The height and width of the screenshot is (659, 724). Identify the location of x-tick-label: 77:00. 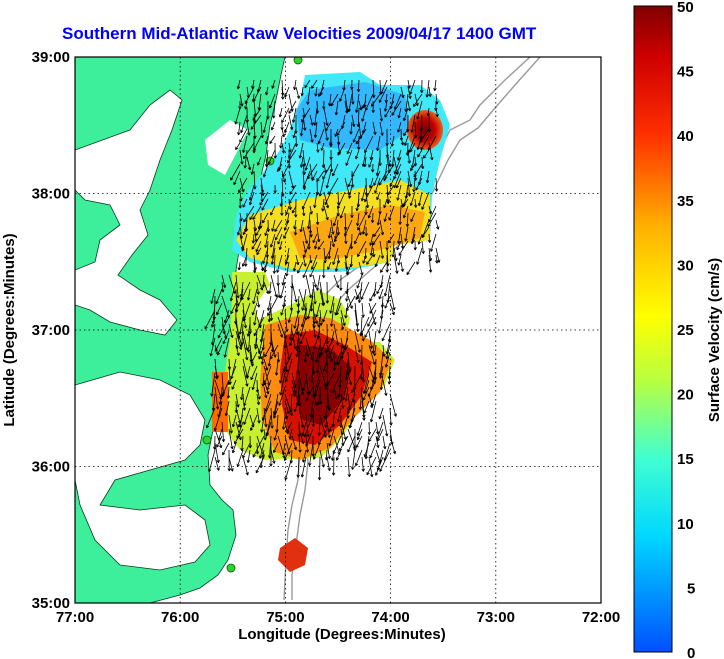
(75, 617).